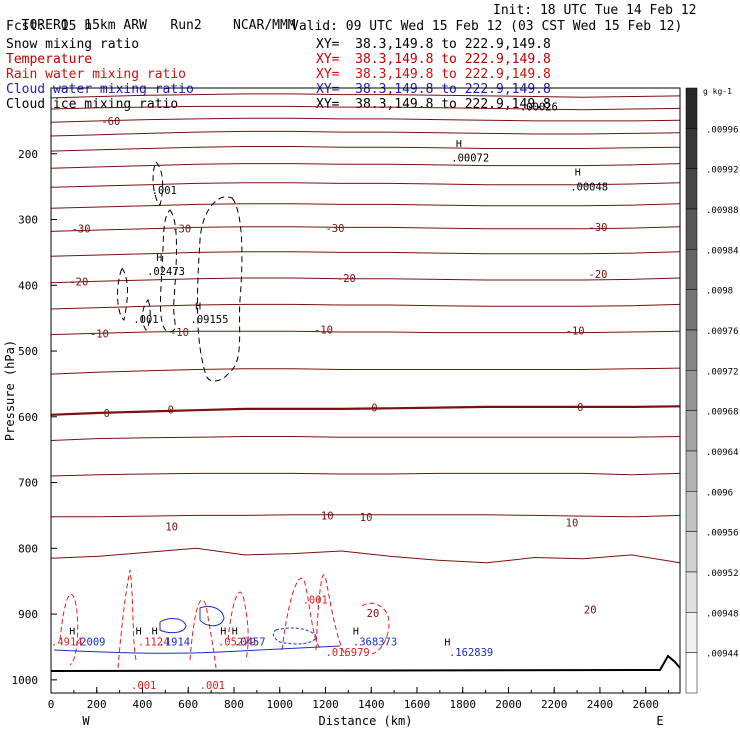  What do you see at coordinates (433, 89) in the screenshot?
I see `field-cloudwater-xy: XY= 38.3,149.8 to 222.9,149.8` at bounding box center [433, 89].